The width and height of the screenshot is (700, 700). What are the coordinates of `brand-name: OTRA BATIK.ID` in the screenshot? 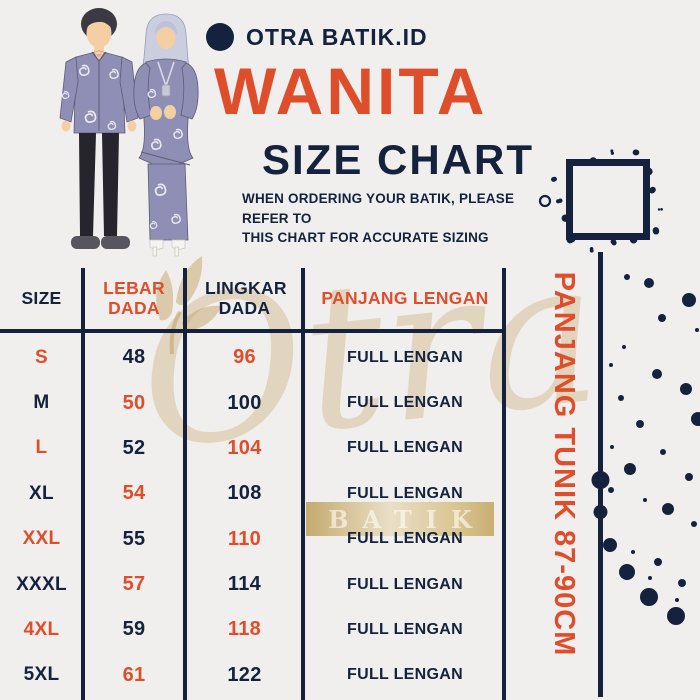 It's located at (337, 36).